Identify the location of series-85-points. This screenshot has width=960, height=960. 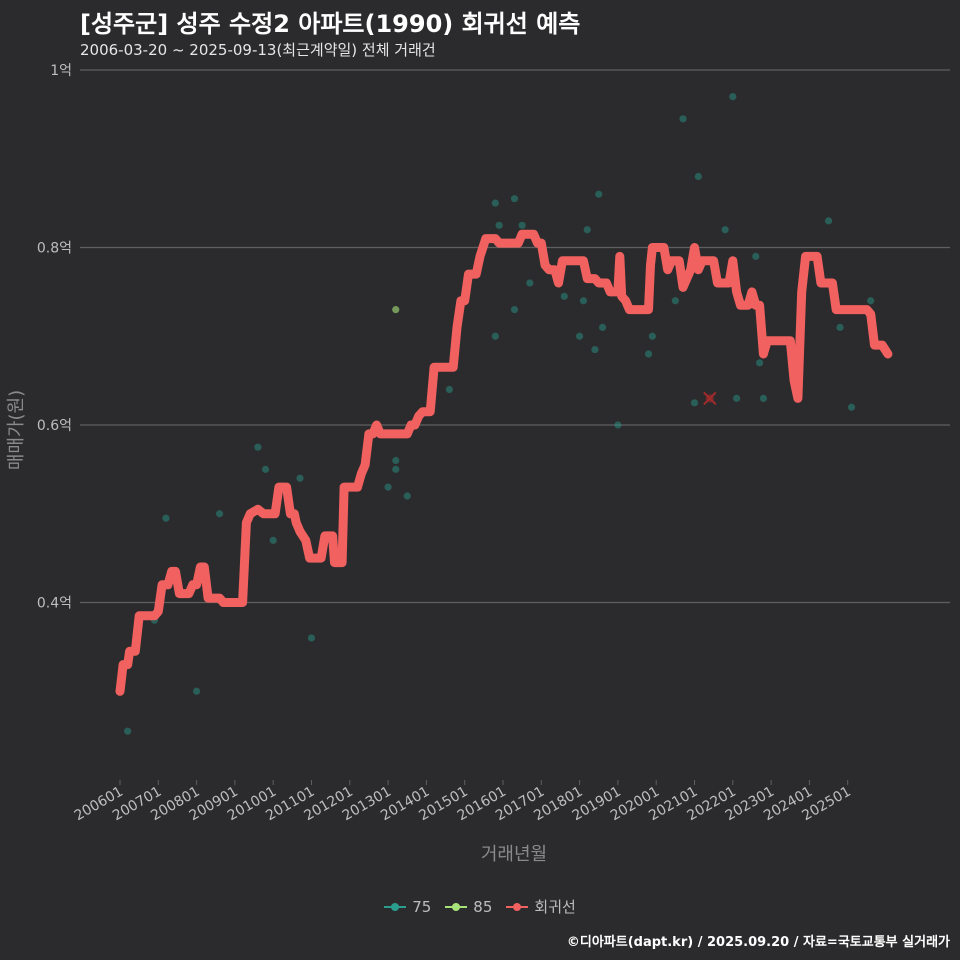
(396, 310).